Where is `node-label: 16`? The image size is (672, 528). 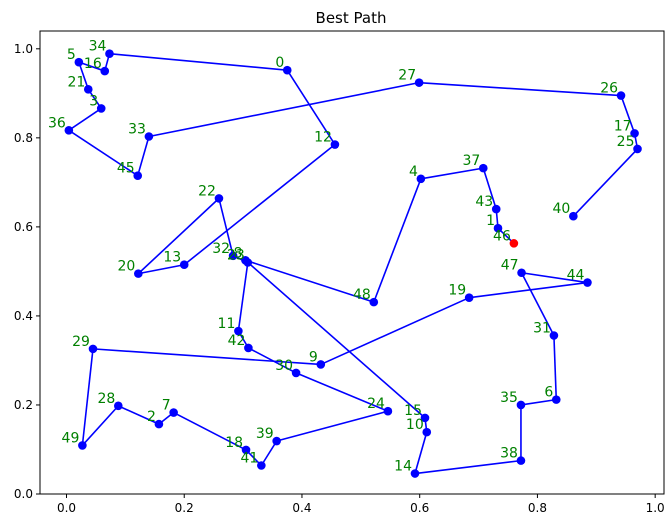 node-label: 16 is located at coordinates (93, 64).